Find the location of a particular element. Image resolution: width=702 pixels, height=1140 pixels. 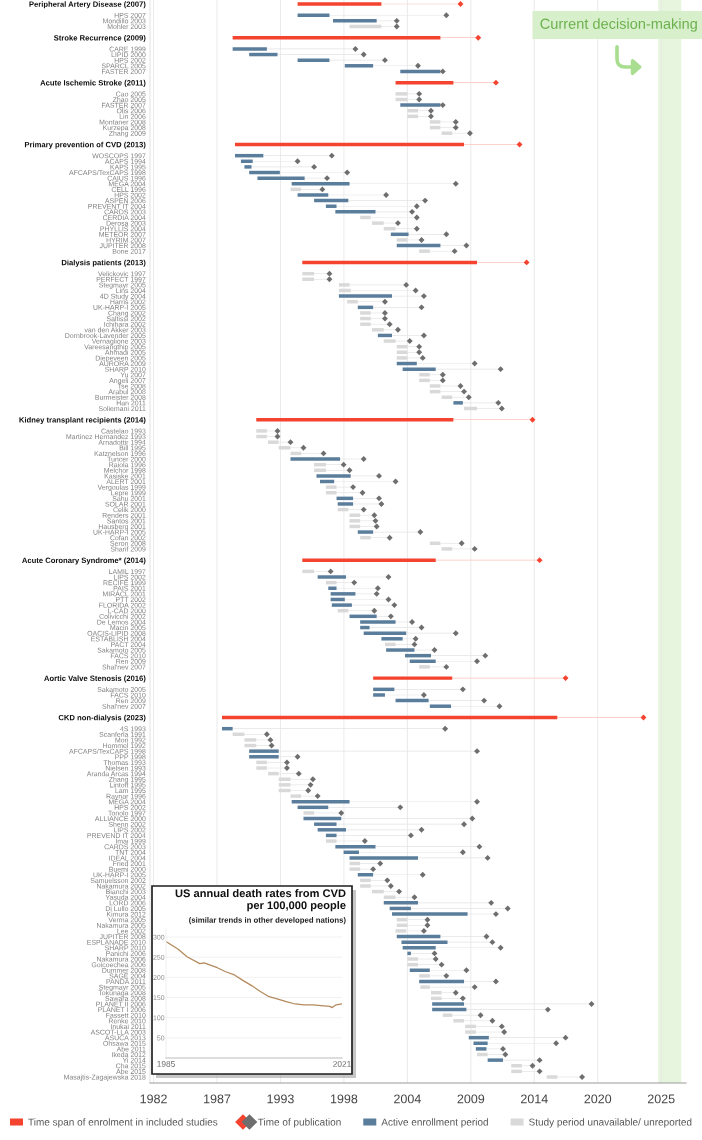

x-tick-label: 1993 is located at coordinates (280, 1099).